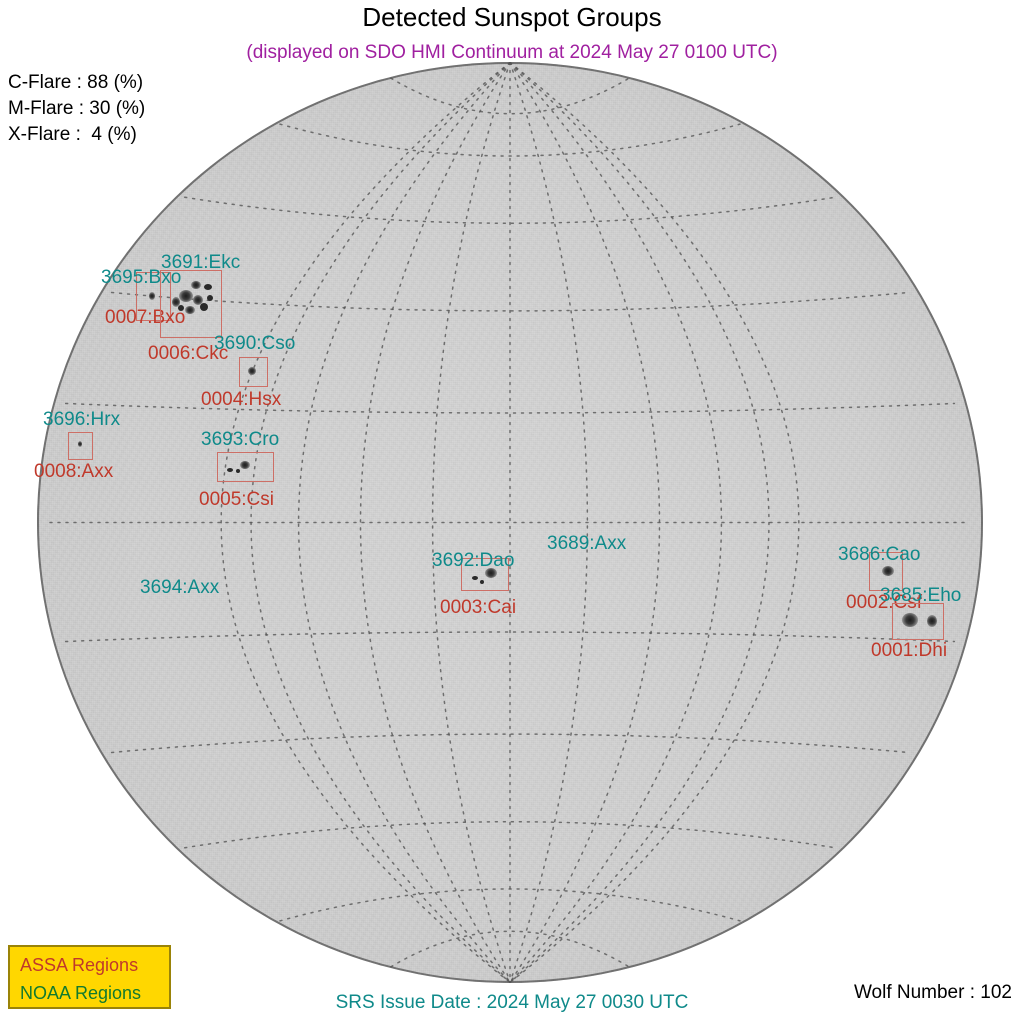  Describe the element at coordinates (74, 471) in the screenshot. I see `assa-region-label: 0008:Axx` at that location.